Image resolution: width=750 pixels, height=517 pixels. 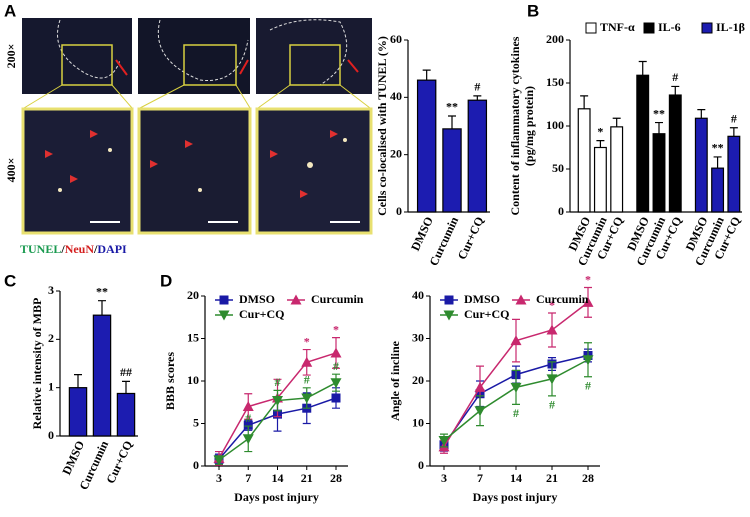 I want to click on panel-label: D, so click(x=166, y=280).